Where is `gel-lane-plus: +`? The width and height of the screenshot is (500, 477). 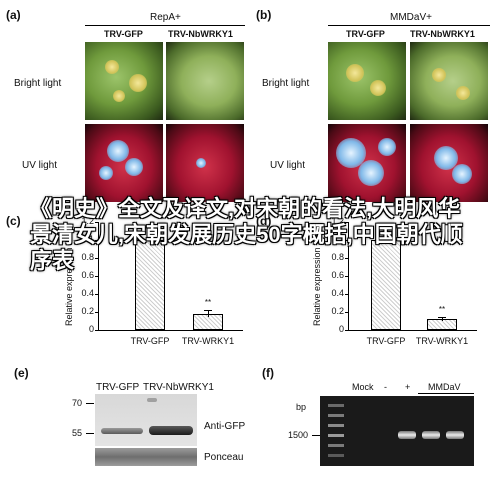
gel-lane-plus: + is located at coordinates (408, 387).